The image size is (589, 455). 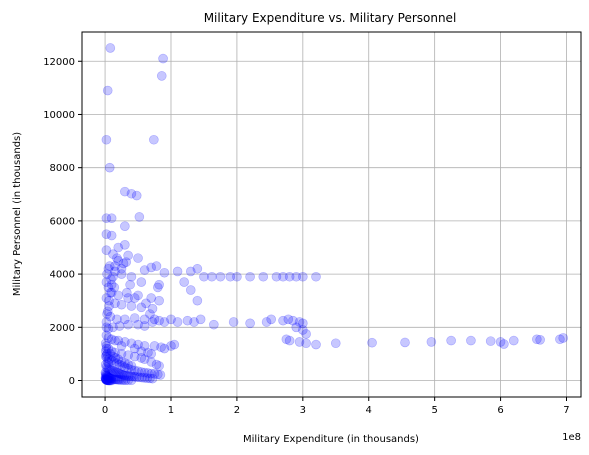 I want to click on y-tick-label: 4000, so click(x=62, y=275).